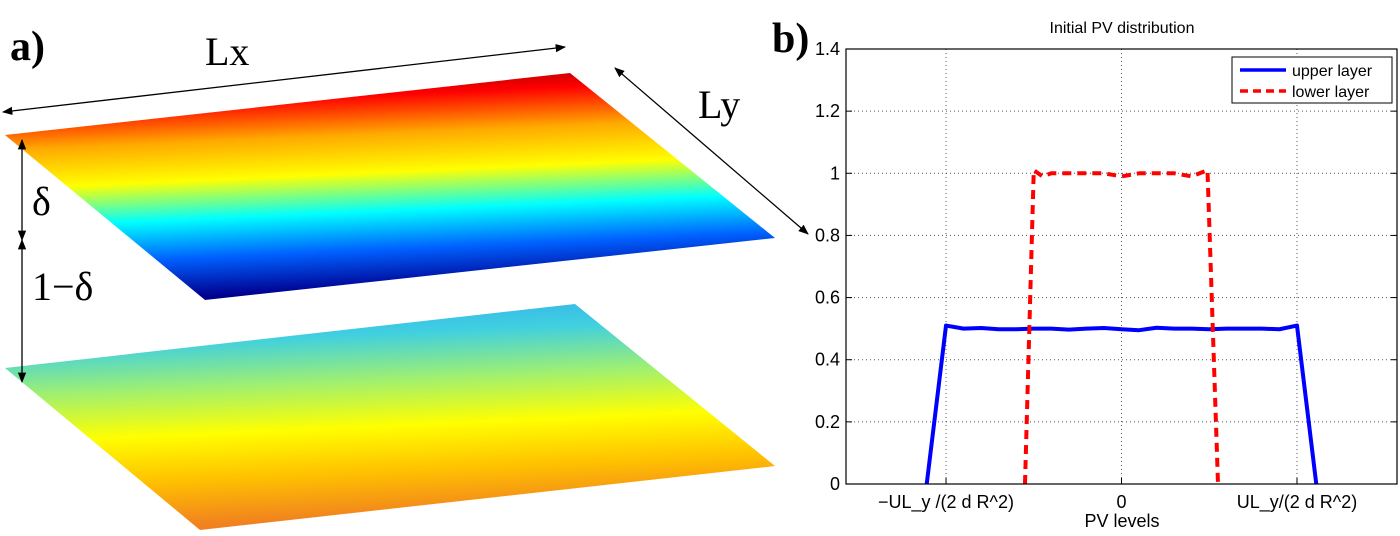 The width and height of the screenshot is (1400, 536). I want to click on x-tick-label: 0, so click(1121, 502).